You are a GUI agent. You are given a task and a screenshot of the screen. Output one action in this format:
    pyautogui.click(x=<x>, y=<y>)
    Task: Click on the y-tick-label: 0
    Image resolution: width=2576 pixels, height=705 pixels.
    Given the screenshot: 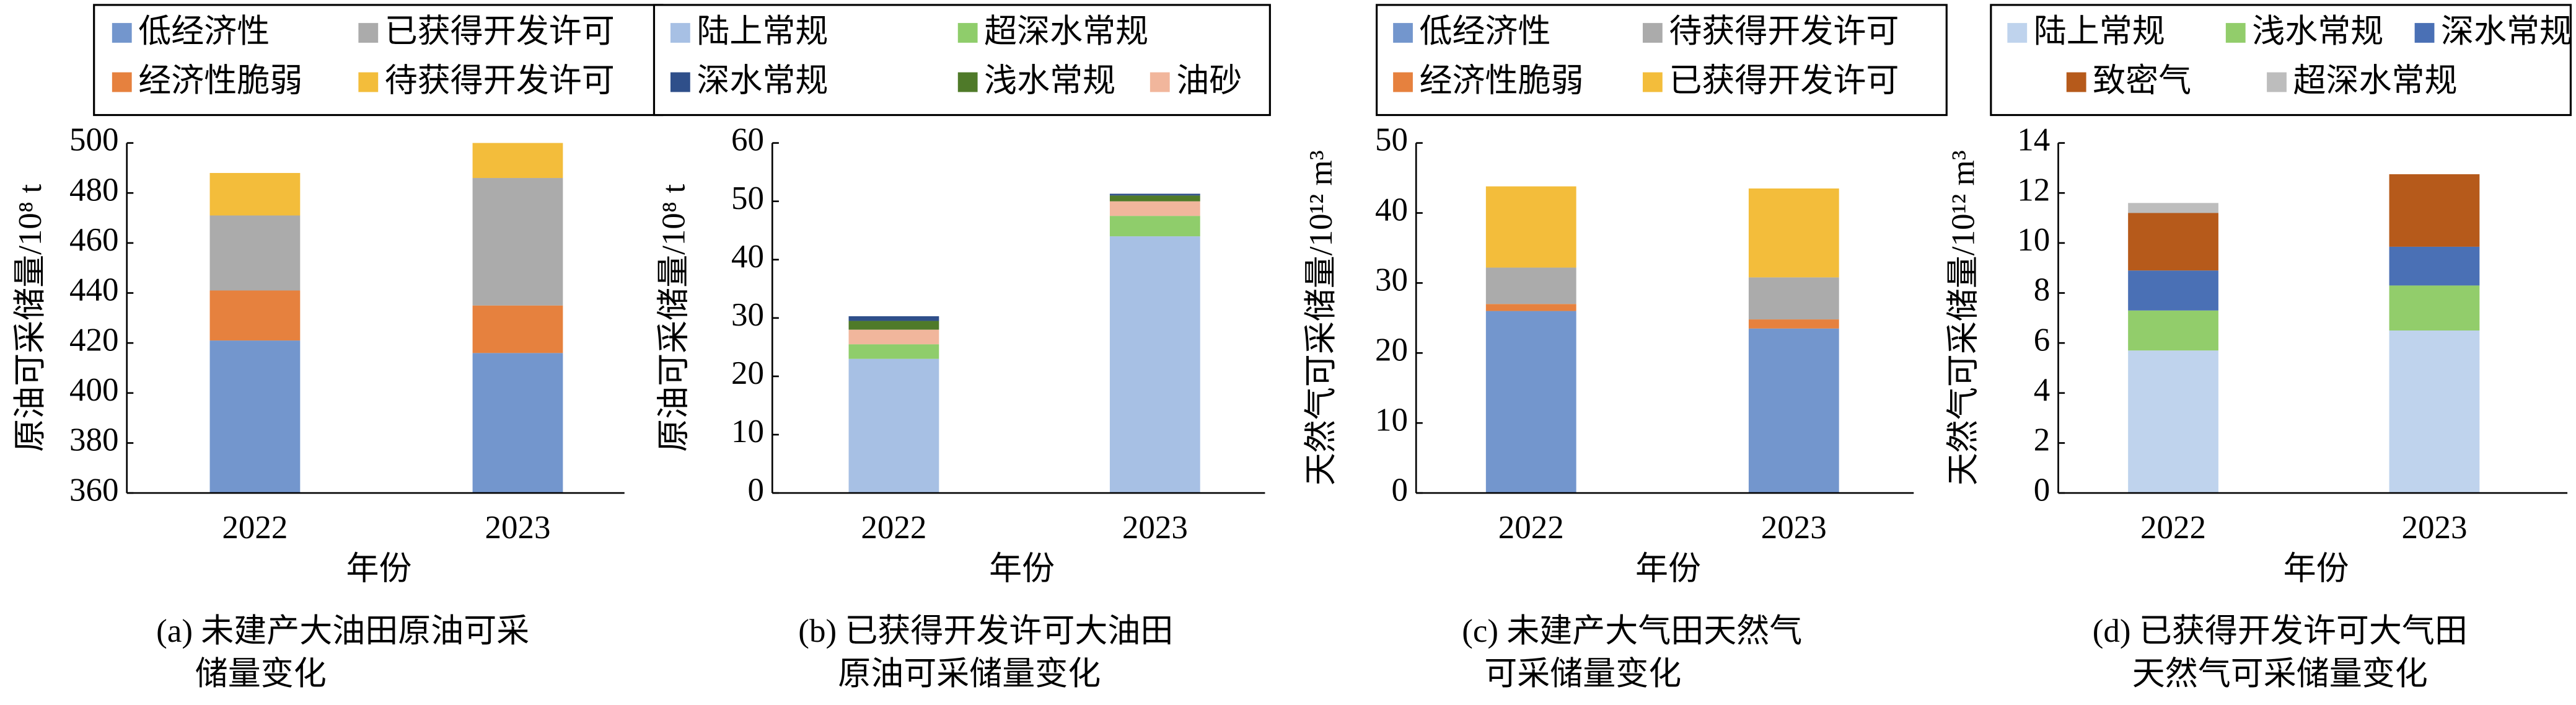 What is the action you would take?
    pyautogui.click(x=1400, y=490)
    